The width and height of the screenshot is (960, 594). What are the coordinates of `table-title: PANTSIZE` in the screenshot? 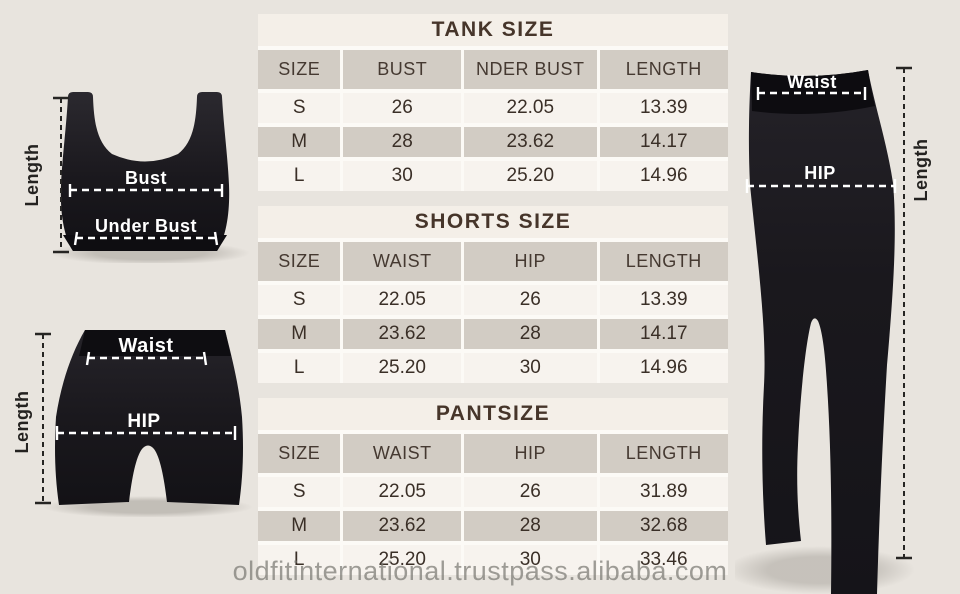 It's located at (493, 414).